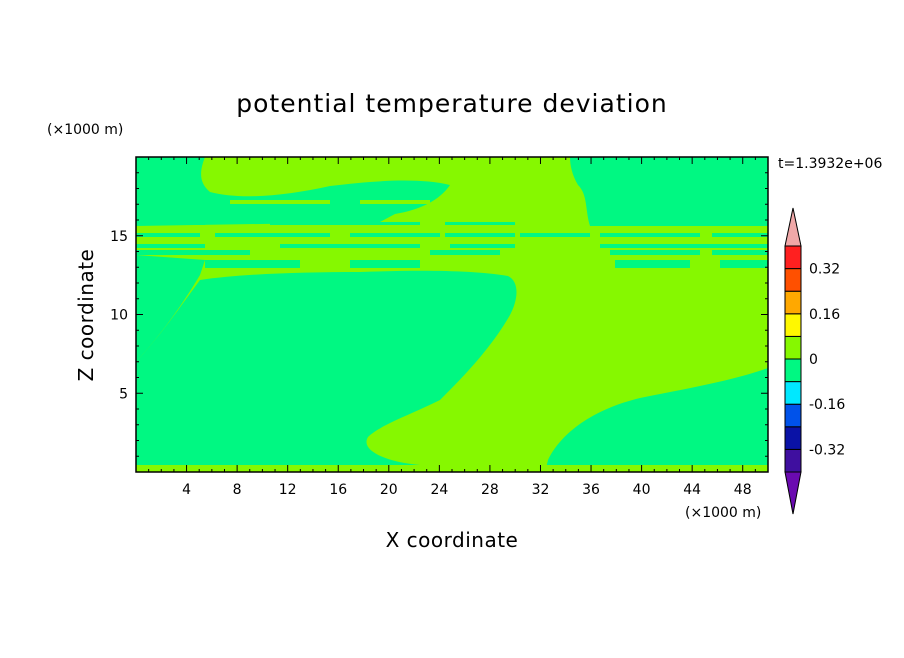  What do you see at coordinates (490, 490) in the screenshot?
I see `x-tick-label: 28` at bounding box center [490, 490].